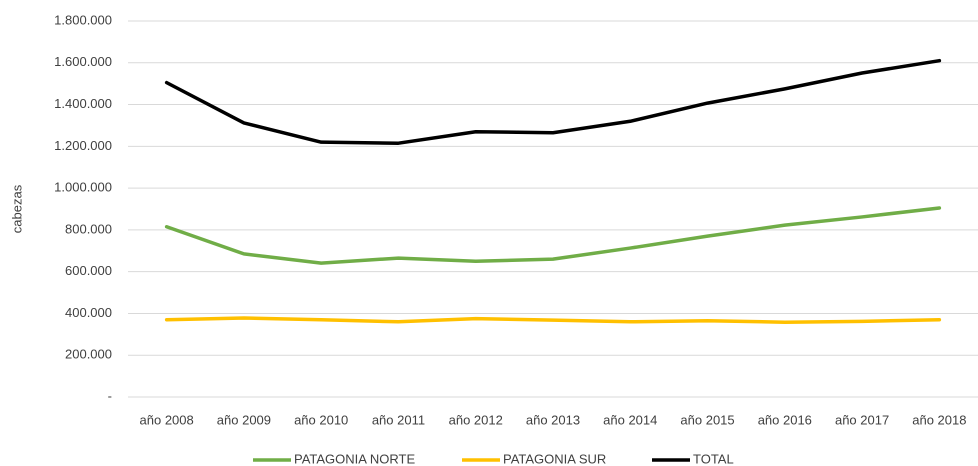  What do you see at coordinates (630, 419) in the screenshot?
I see `x-tick-label: año 2014` at bounding box center [630, 419].